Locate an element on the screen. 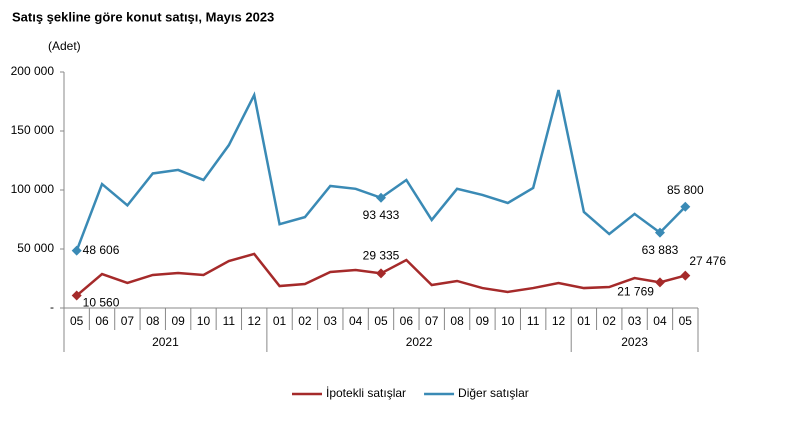 This screenshot has height=430, width=794. y-tick-label: - is located at coordinates (52, 307).